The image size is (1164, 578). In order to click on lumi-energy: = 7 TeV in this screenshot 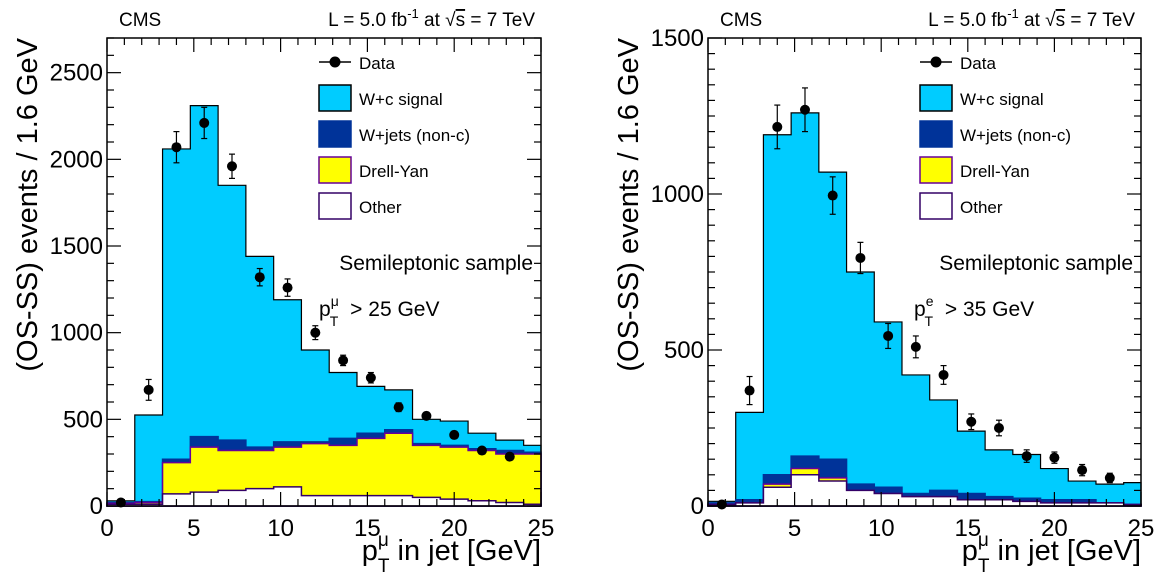, I will do `click(500, 20)`.